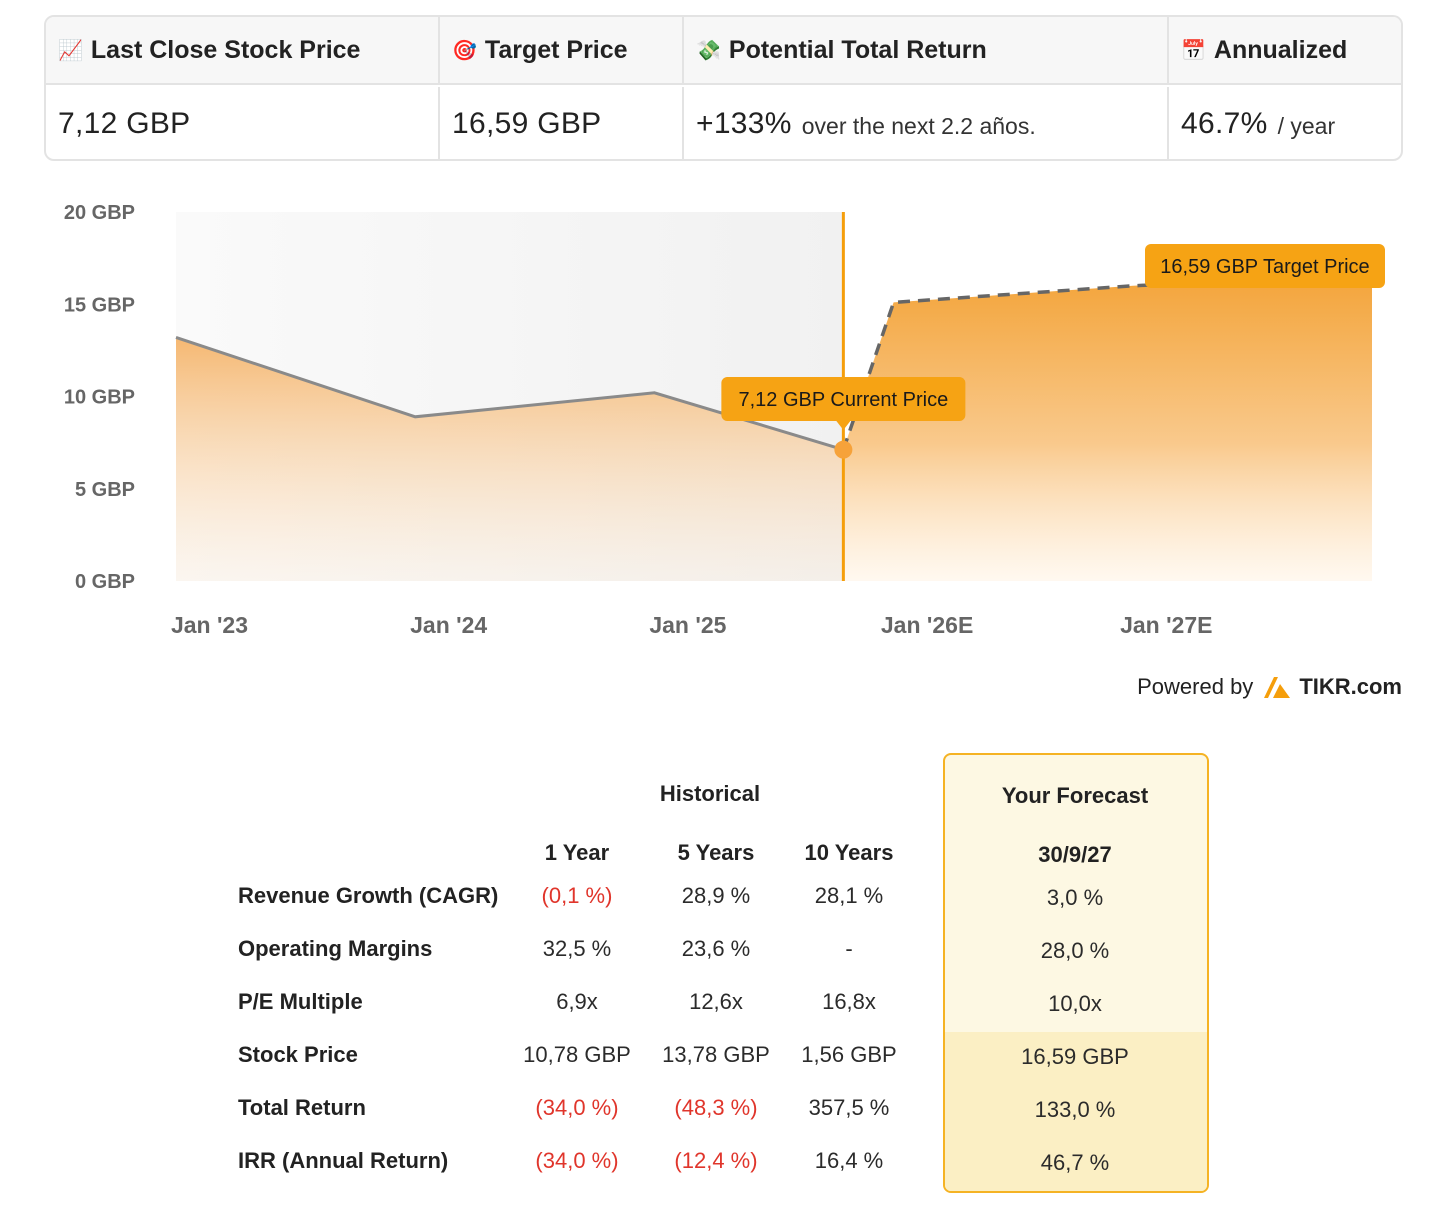 The height and width of the screenshot is (1213, 1456). I want to click on table-cell: 3,0 %, so click(1075, 897).